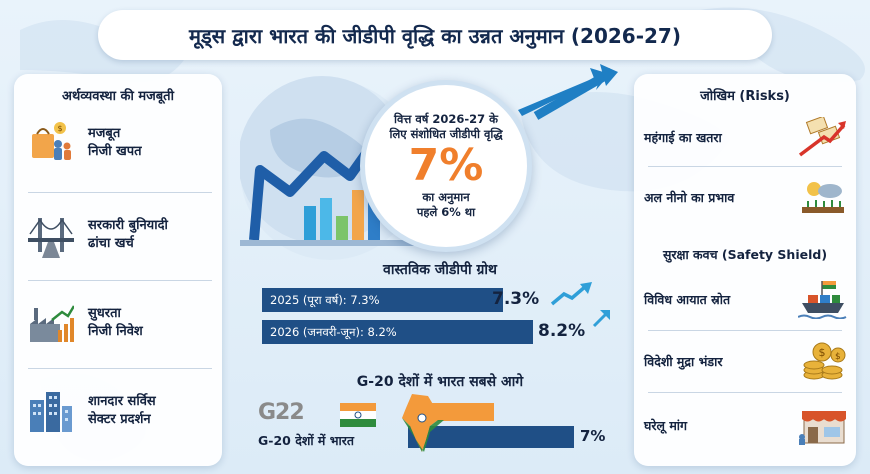 This screenshot has height=474, width=870. What do you see at coordinates (104, 133) in the screenshot?
I see `strength-line1: मजबूत` at bounding box center [104, 133].